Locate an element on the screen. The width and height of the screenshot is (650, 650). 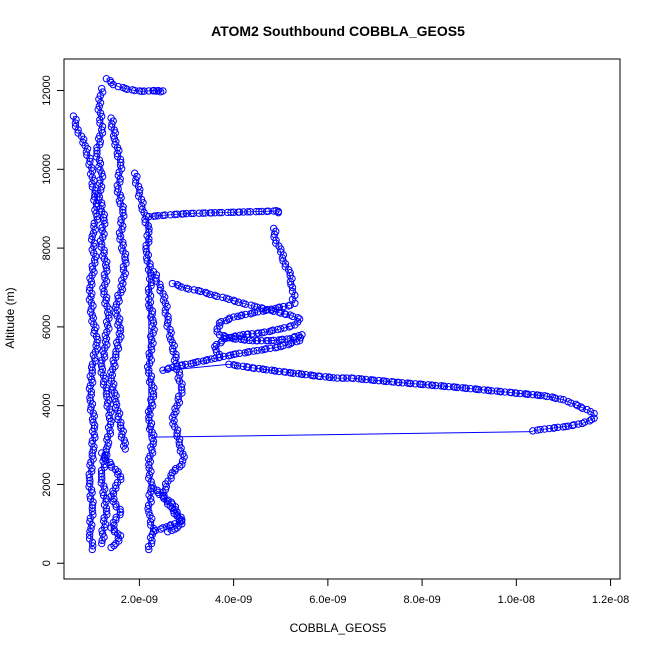
x-tick-label: 2.0e-09 is located at coordinates (139, 600).